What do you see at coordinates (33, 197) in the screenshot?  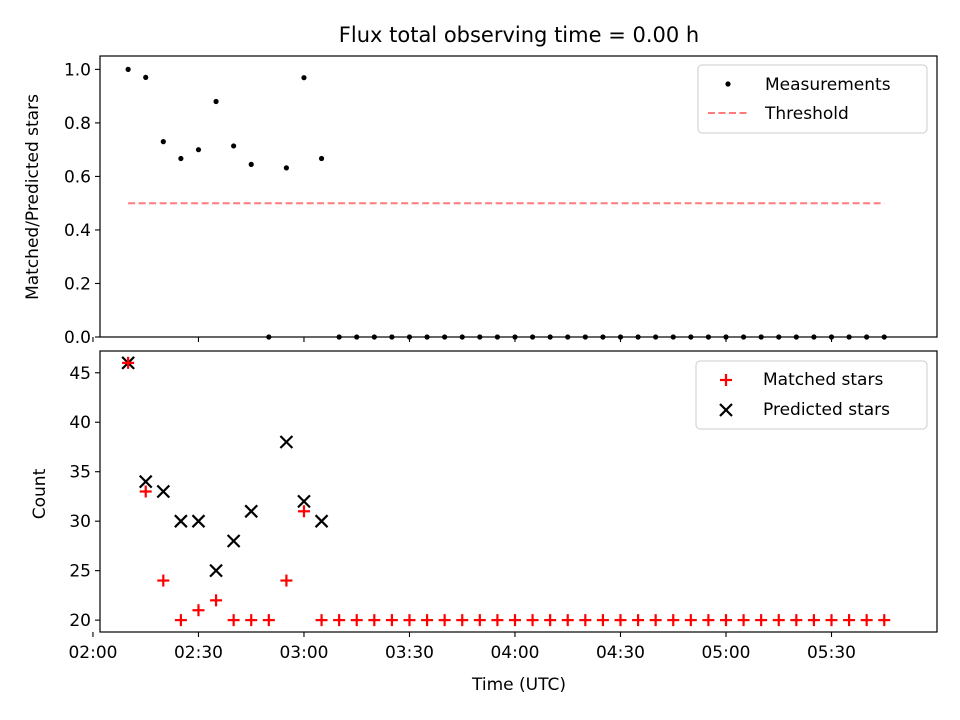 I see `top-y-axis-label: Matched/Predicted stars` at bounding box center [33, 197].